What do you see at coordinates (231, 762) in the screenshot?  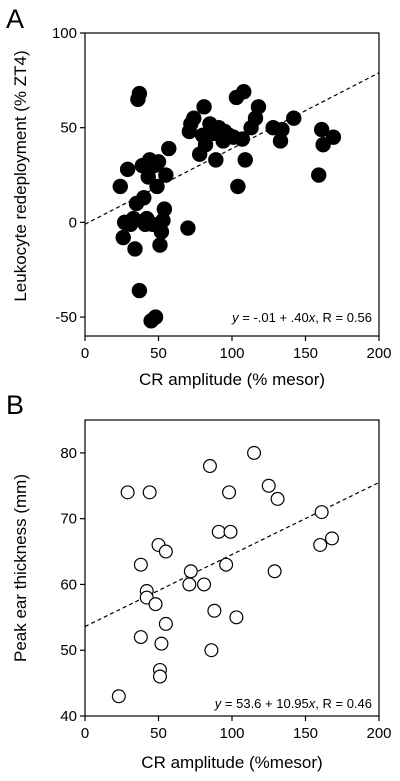 I see `panel-b-x-axis-label: CR amplitude (%mesor)` at bounding box center [231, 762].